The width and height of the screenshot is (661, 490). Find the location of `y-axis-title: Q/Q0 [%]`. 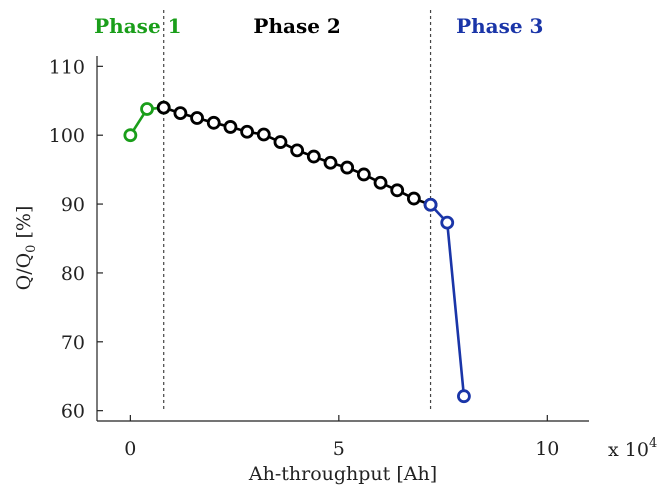

y-axis-title: Q/Q0 [%] is located at coordinates (26, 248).